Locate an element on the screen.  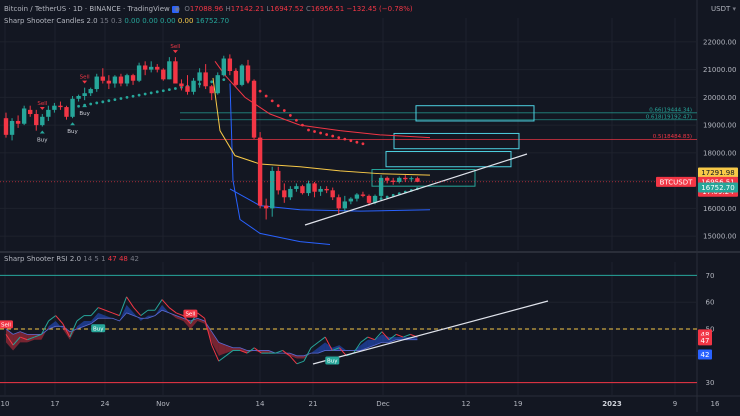
indicator-params-rsi: 14 5 1 is located at coordinates (94, 259).